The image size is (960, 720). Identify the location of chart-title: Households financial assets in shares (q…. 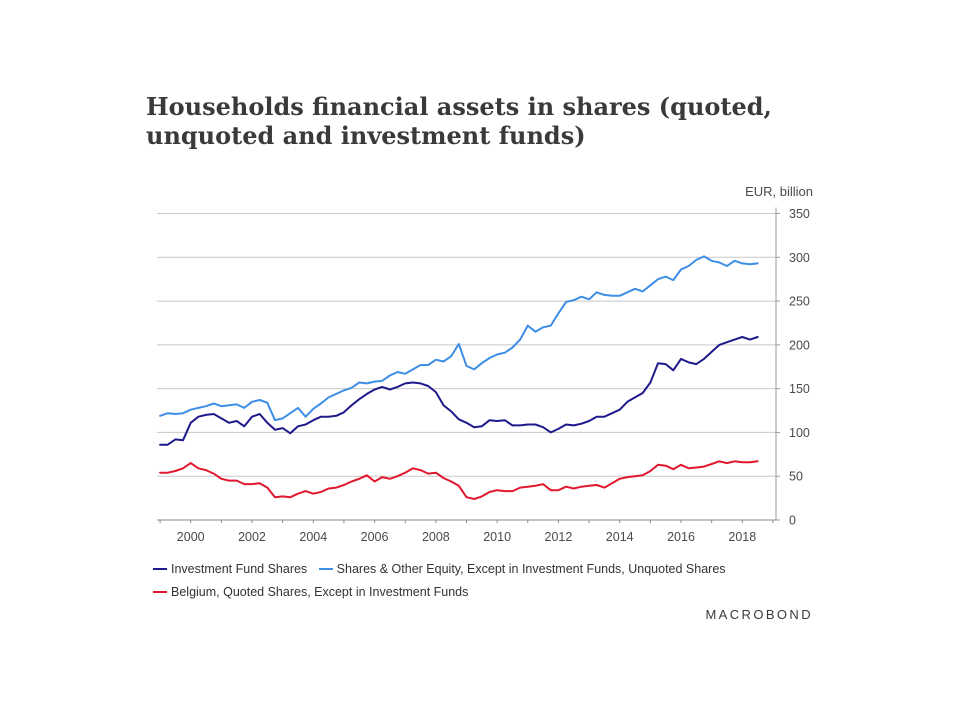
(459, 121).